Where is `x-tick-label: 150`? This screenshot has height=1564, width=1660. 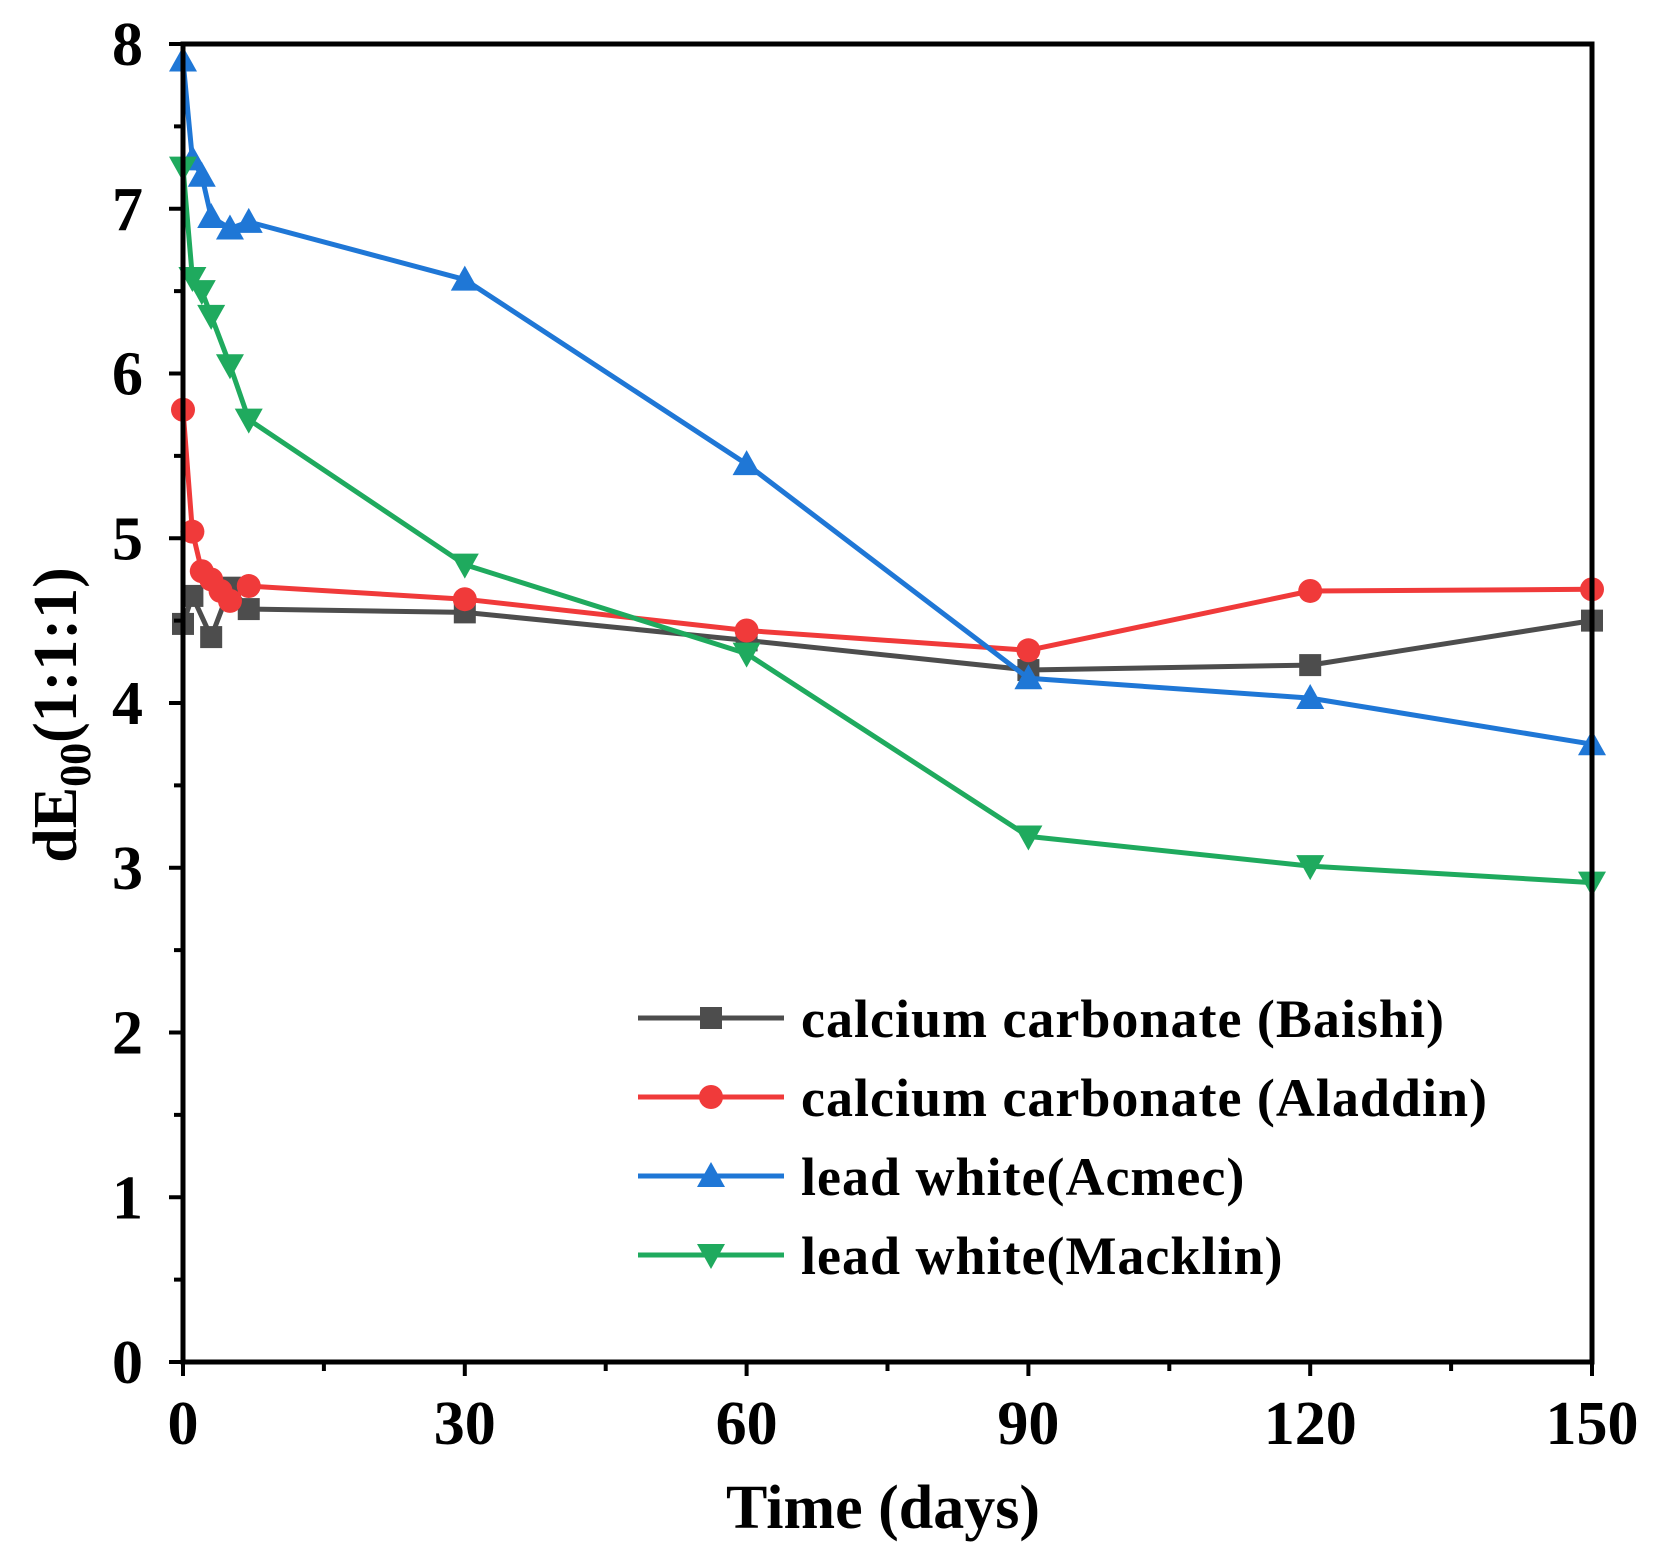
x-tick-label: 150 is located at coordinates (1592, 1424).